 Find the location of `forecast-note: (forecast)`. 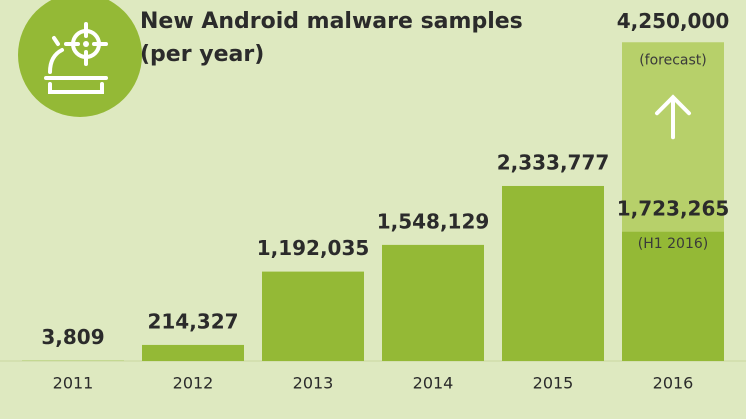

forecast-note: (forecast) is located at coordinates (673, 60).